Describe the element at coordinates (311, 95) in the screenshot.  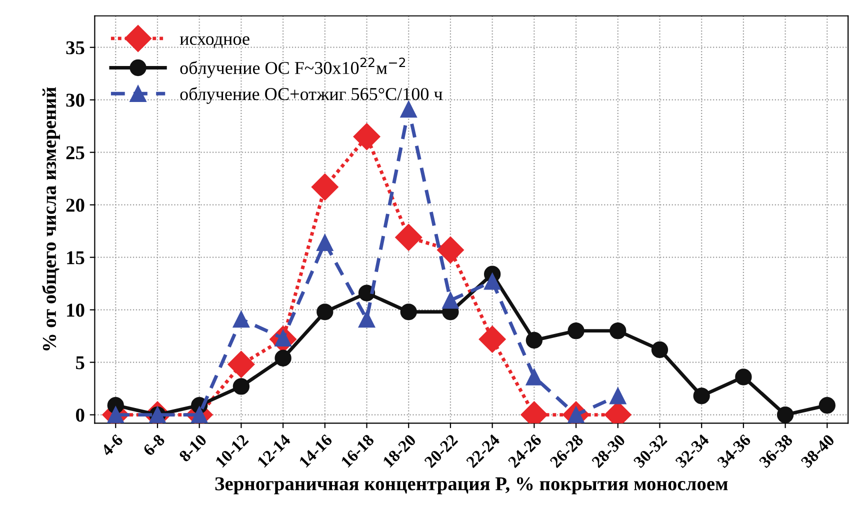
I see `legend-label: облучение ОС+отжиг 565°C/100 ч` at that location.